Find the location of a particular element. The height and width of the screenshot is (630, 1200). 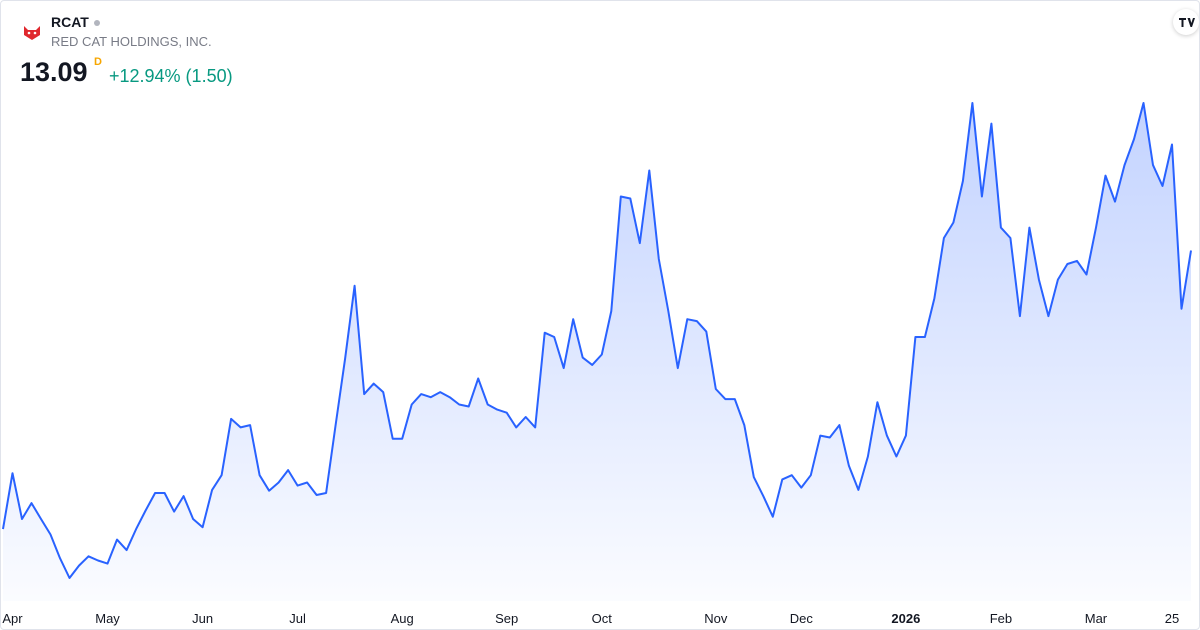

x-tick-label: Jun is located at coordinates (202, 618).